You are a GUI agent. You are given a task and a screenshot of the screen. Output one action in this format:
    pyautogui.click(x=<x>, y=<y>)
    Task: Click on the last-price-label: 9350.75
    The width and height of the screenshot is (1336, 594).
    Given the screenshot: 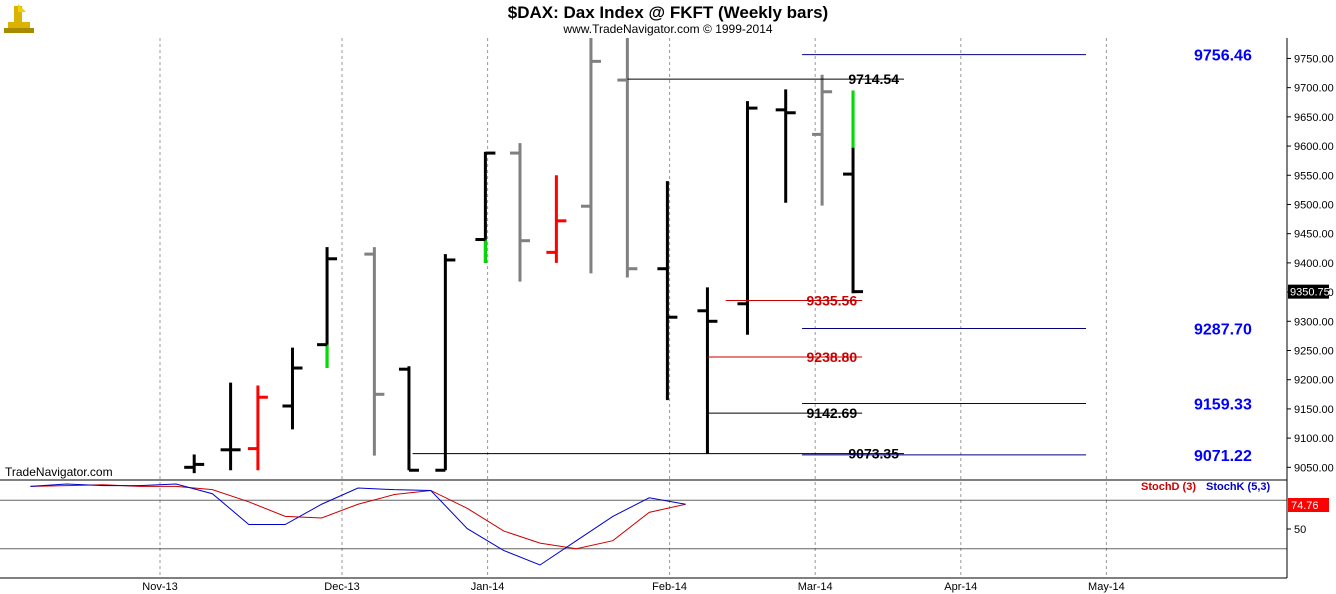 What is the action you would take?
    pyautogui.click(x=1310, y=293)
    